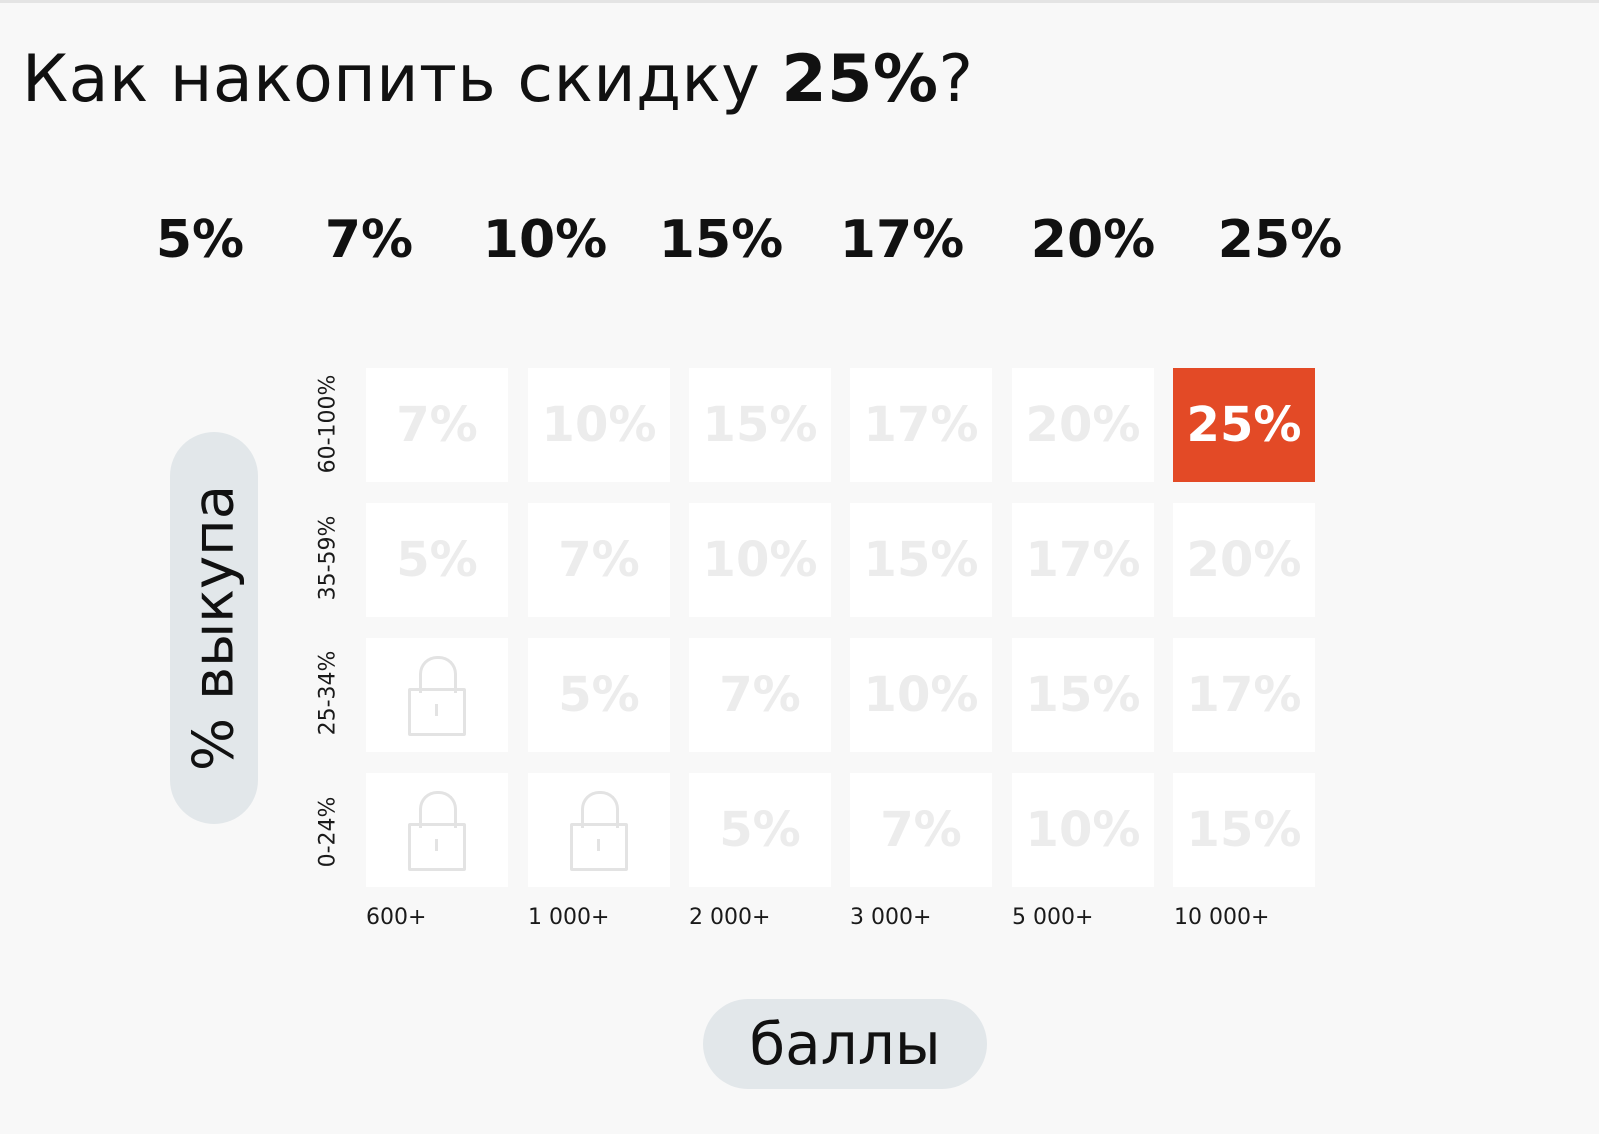 This screenshot has height=1134, width=1599. Describe the element at coordinates (1053, 917) in the screenshot. I see `col-label-5000: 5 000+` at that location.